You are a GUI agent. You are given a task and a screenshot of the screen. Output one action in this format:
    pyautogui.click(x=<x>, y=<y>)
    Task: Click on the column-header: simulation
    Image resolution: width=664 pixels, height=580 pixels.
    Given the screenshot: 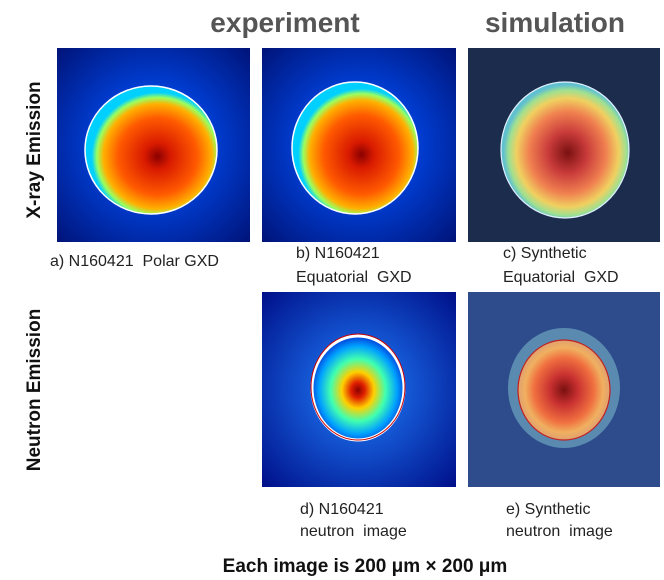 What is the action you would take?
    pyautogui.click(x=555, y=22)
    